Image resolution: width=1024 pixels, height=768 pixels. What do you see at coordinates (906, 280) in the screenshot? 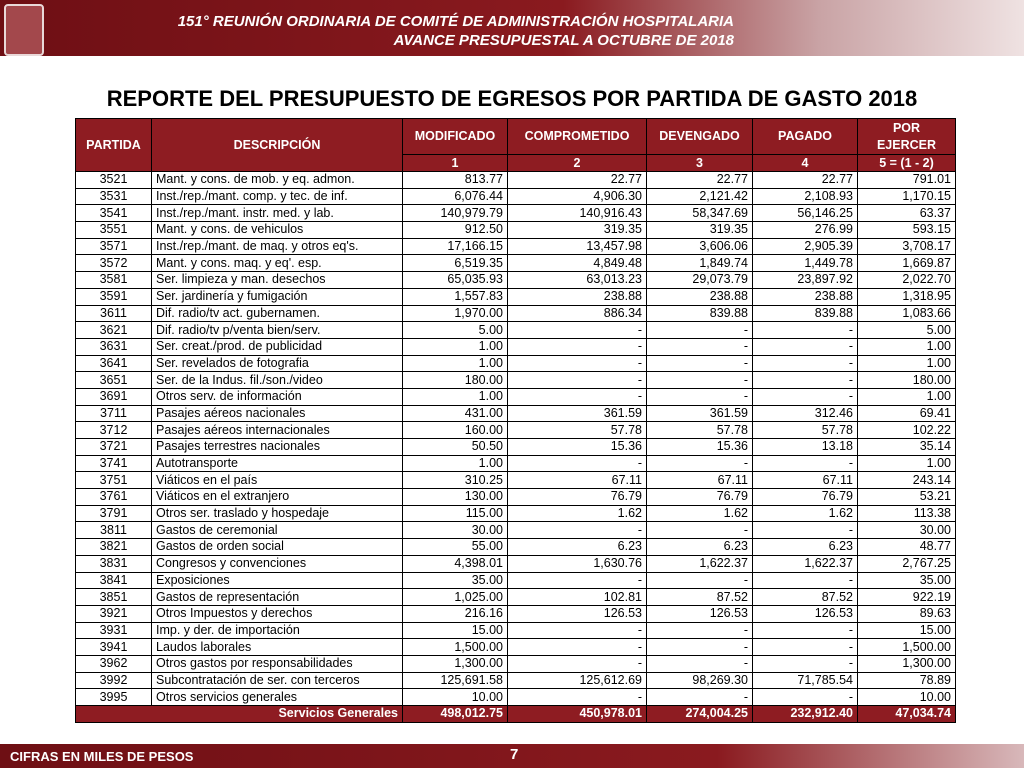
I see `table-cell: 2,022.70` at bounding box center [906, 280].